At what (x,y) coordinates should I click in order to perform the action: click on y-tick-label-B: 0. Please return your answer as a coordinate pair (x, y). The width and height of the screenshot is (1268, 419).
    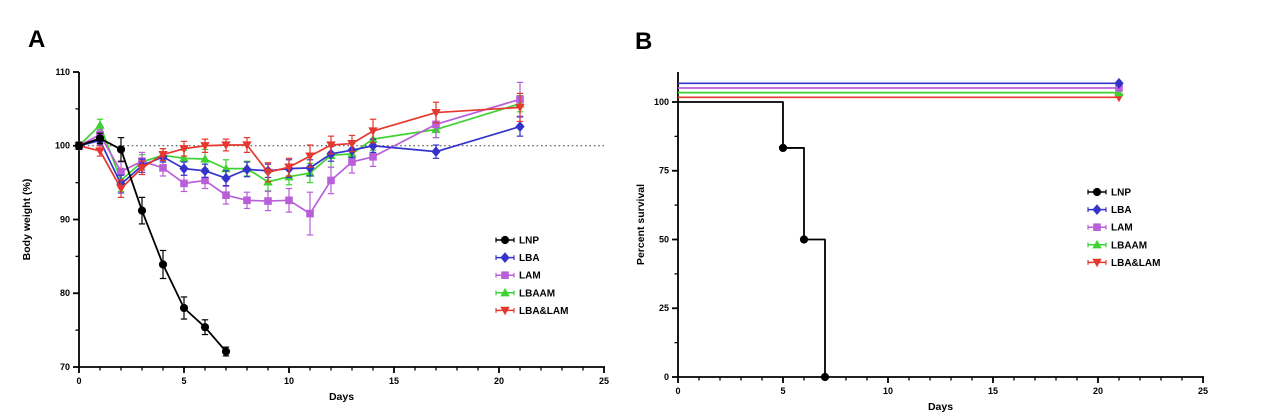
    Looking at the image, I should click on (666, 377).